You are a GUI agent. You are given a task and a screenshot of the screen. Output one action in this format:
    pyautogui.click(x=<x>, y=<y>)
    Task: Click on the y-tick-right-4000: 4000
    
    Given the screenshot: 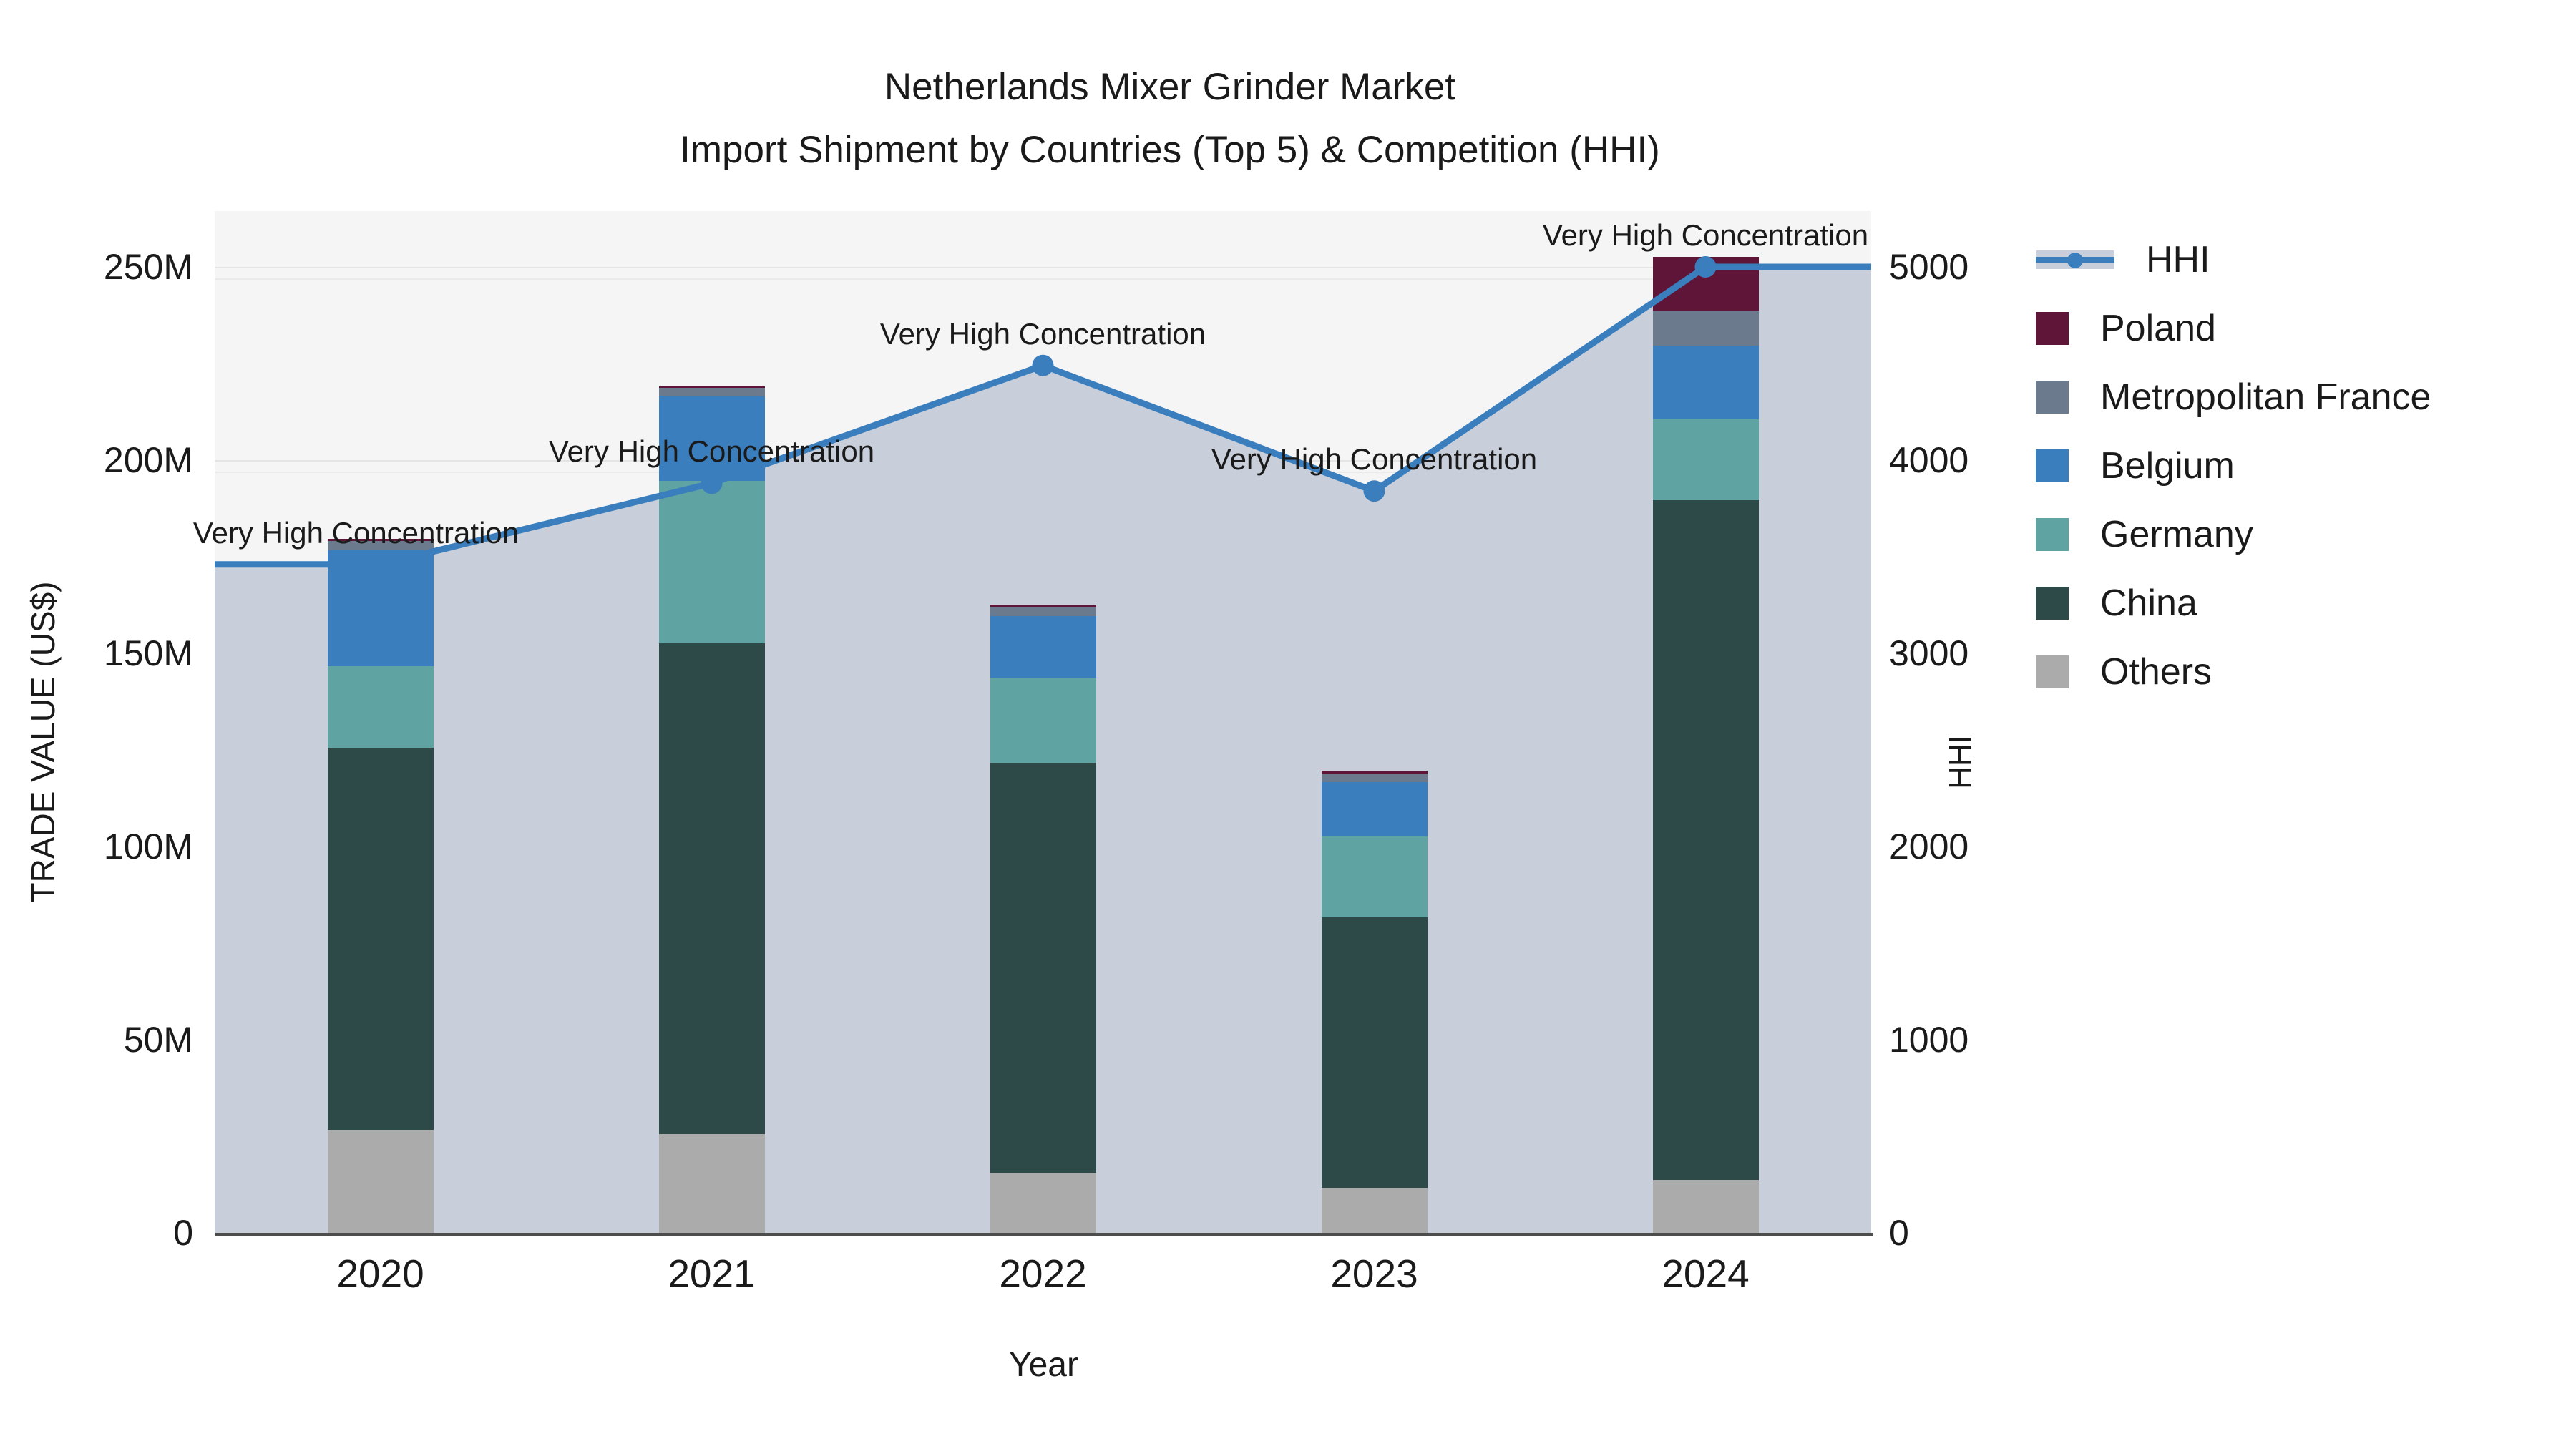 What is the action you would take?
    pyautogui.click(x=1929, y=460)
    